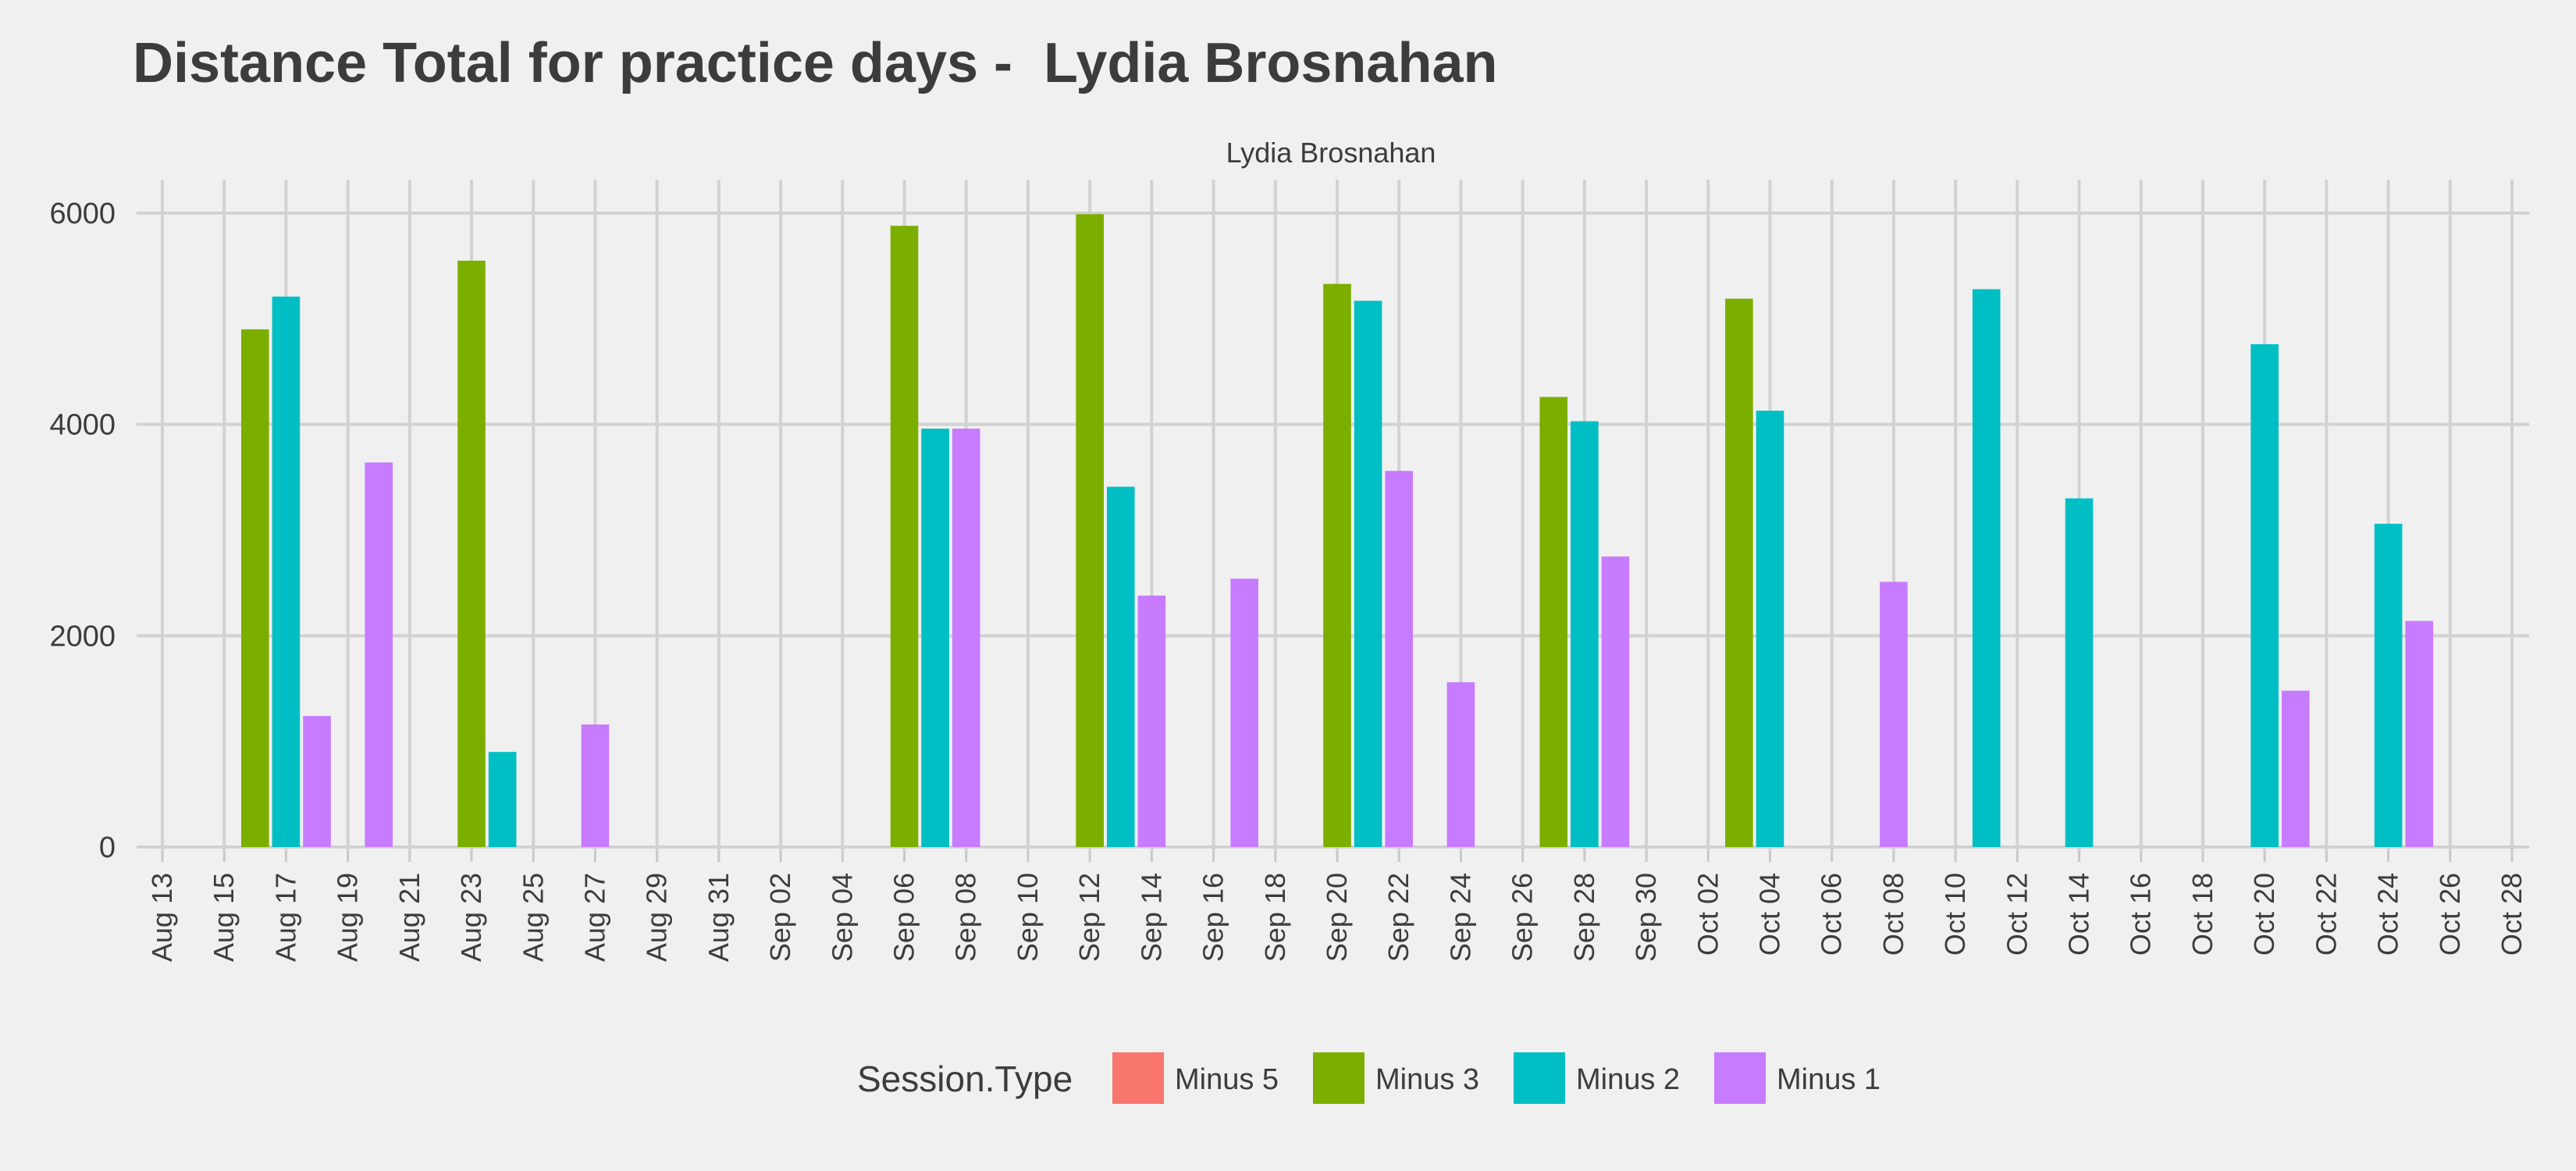 The image size is (2576, 1171). What do you see at coordinates (107, 847) in the screenshot?
I see `y-tick-label: 0` at bounding box center [107, 847].